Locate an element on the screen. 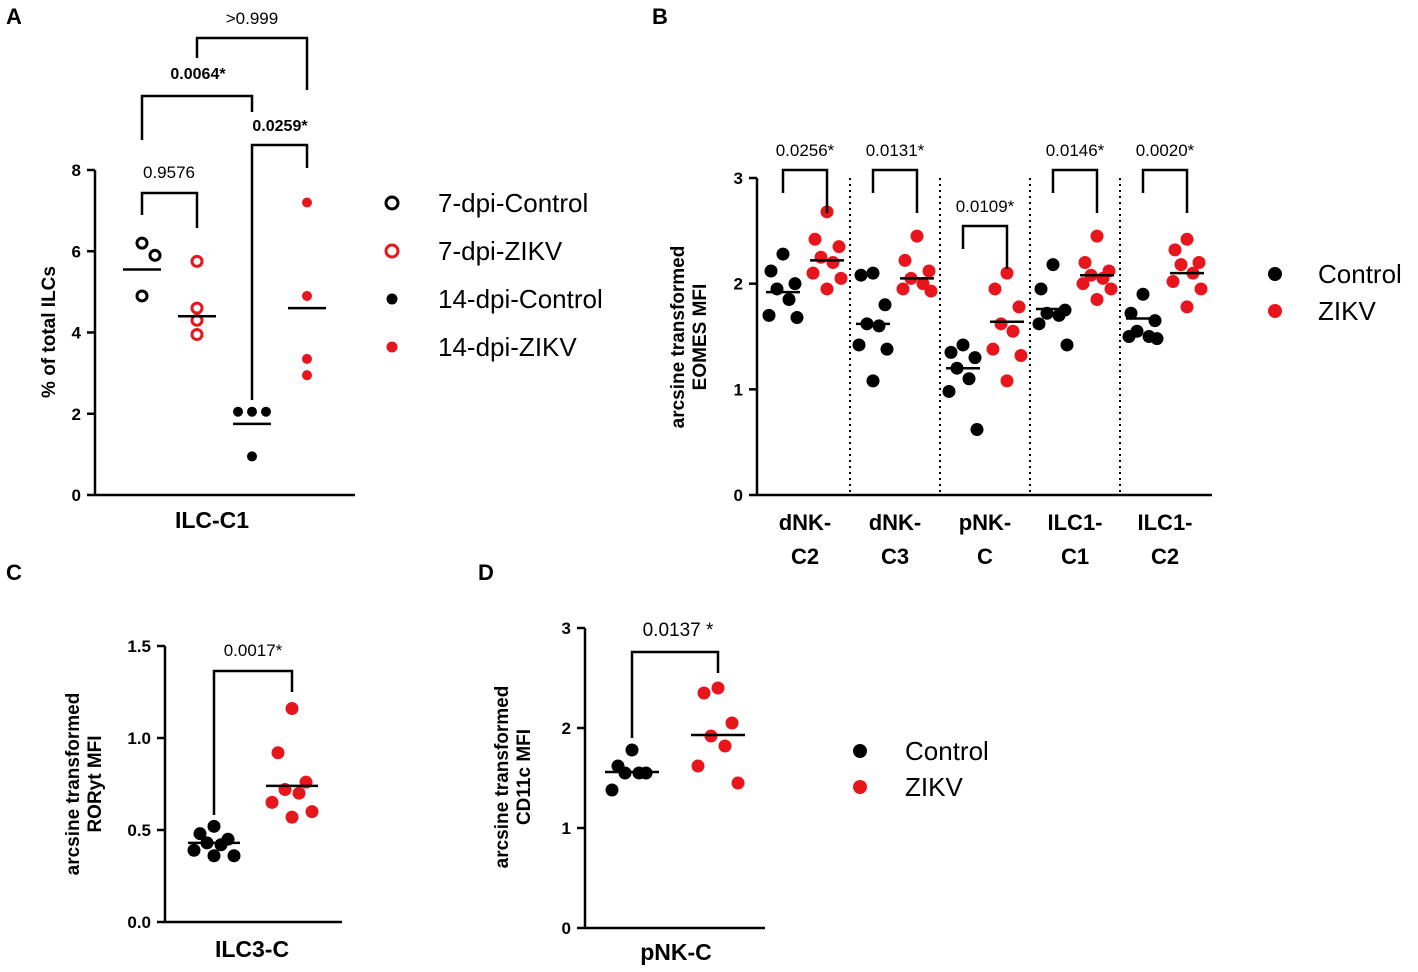 The height and width of the screenshot is (972, 1418). panel-b-y-tick-label: 3 is located at coordinates (738, 178).